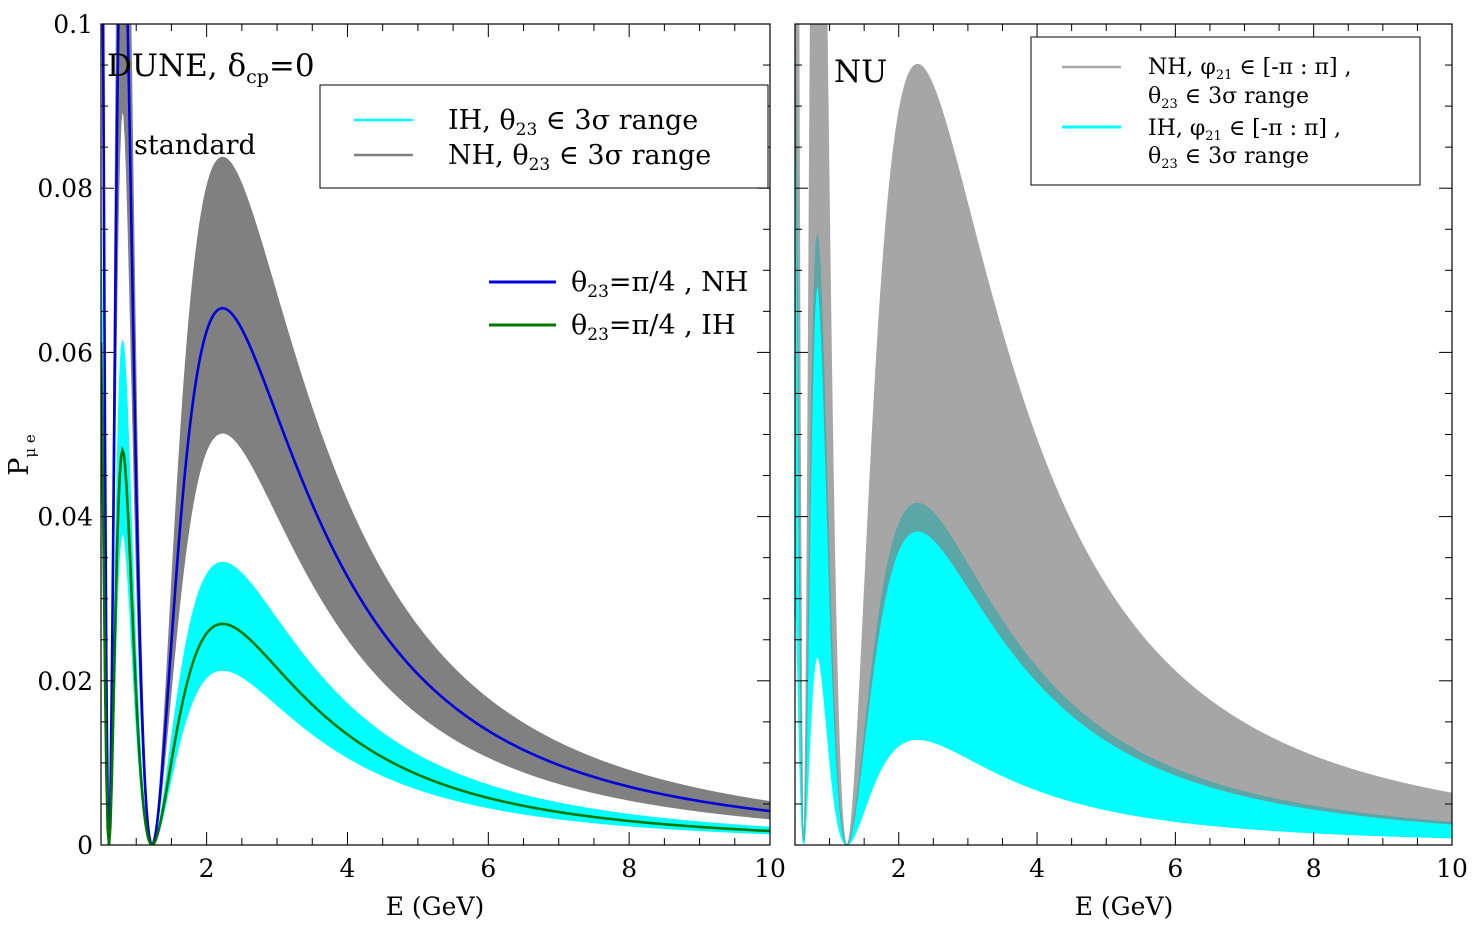 This screenshot has width=1476, height=944. Describe the element at coordinates (1124, 906) in the screenshot. I see `right-x-axis-title: E (GeV)` at that location.